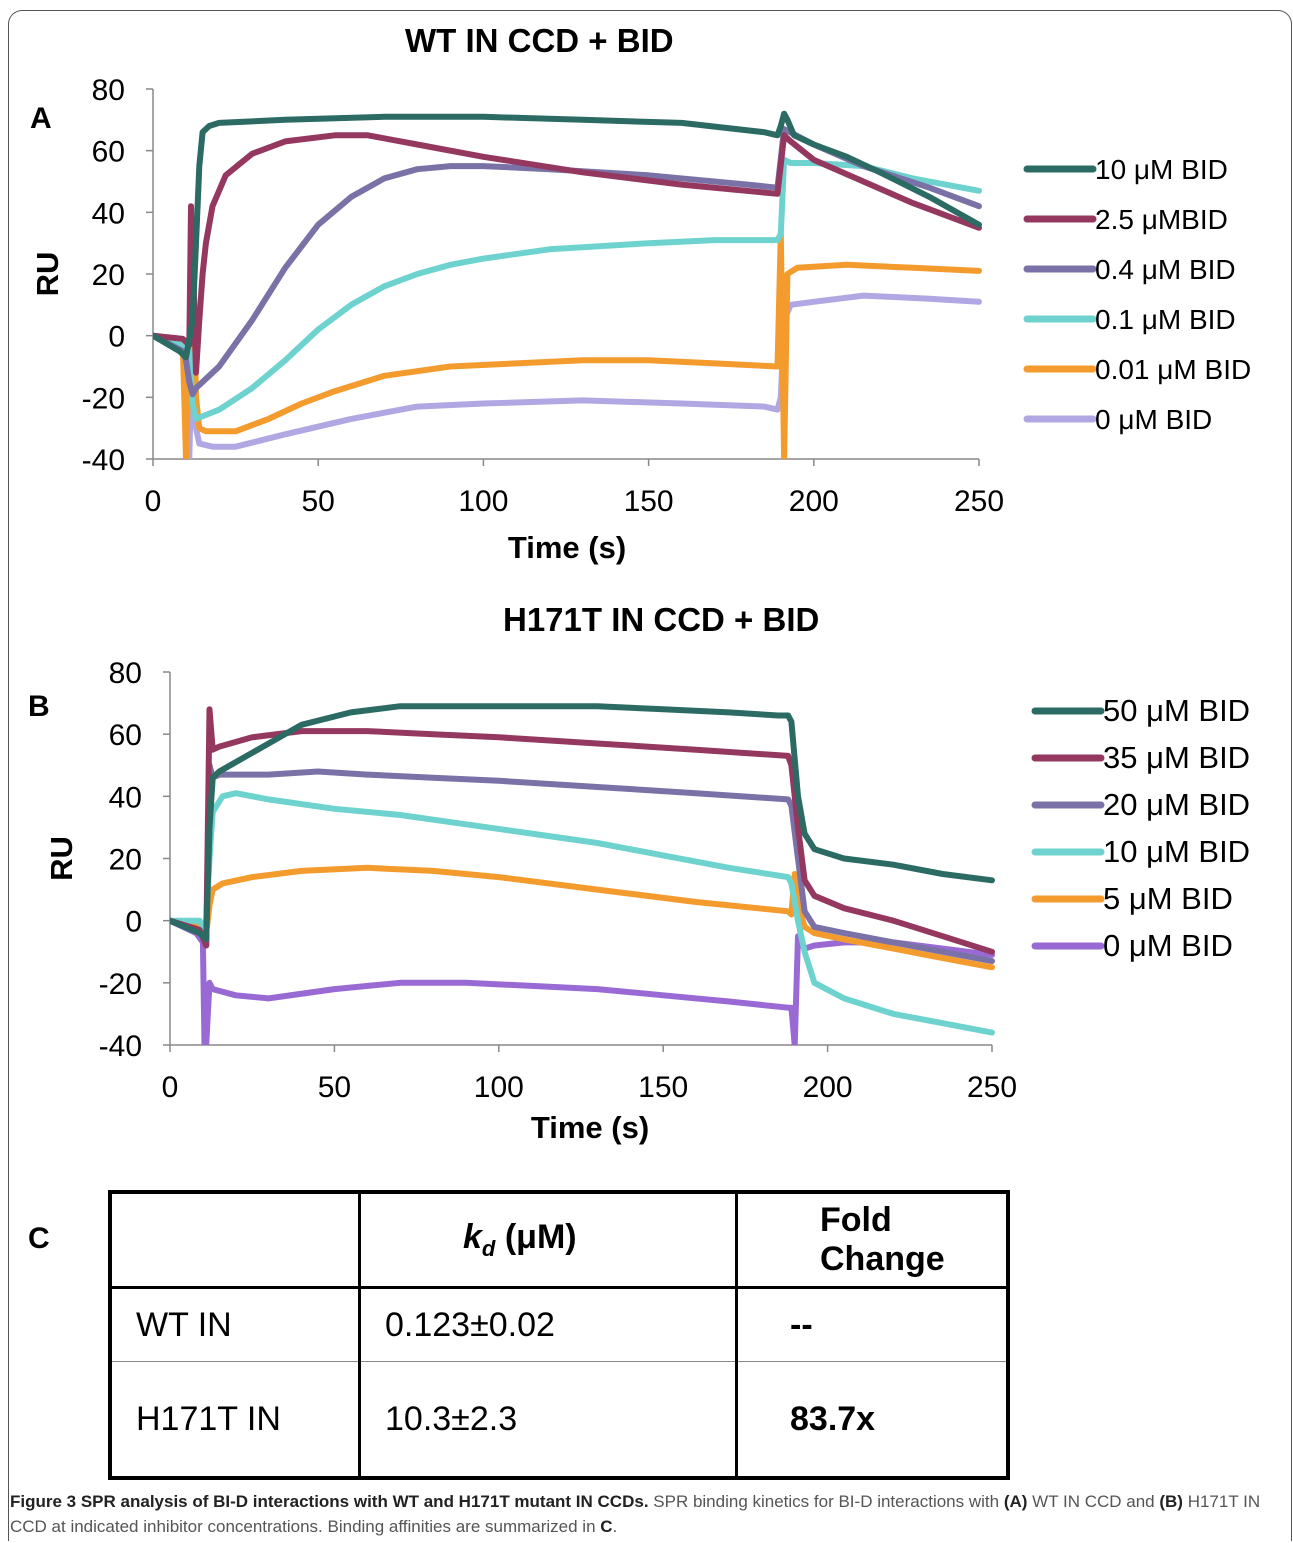  What do you see at coordinates (41, 118) in the screenshot?
I see `panel-a-letter: A` at bounding box center [41, 118].